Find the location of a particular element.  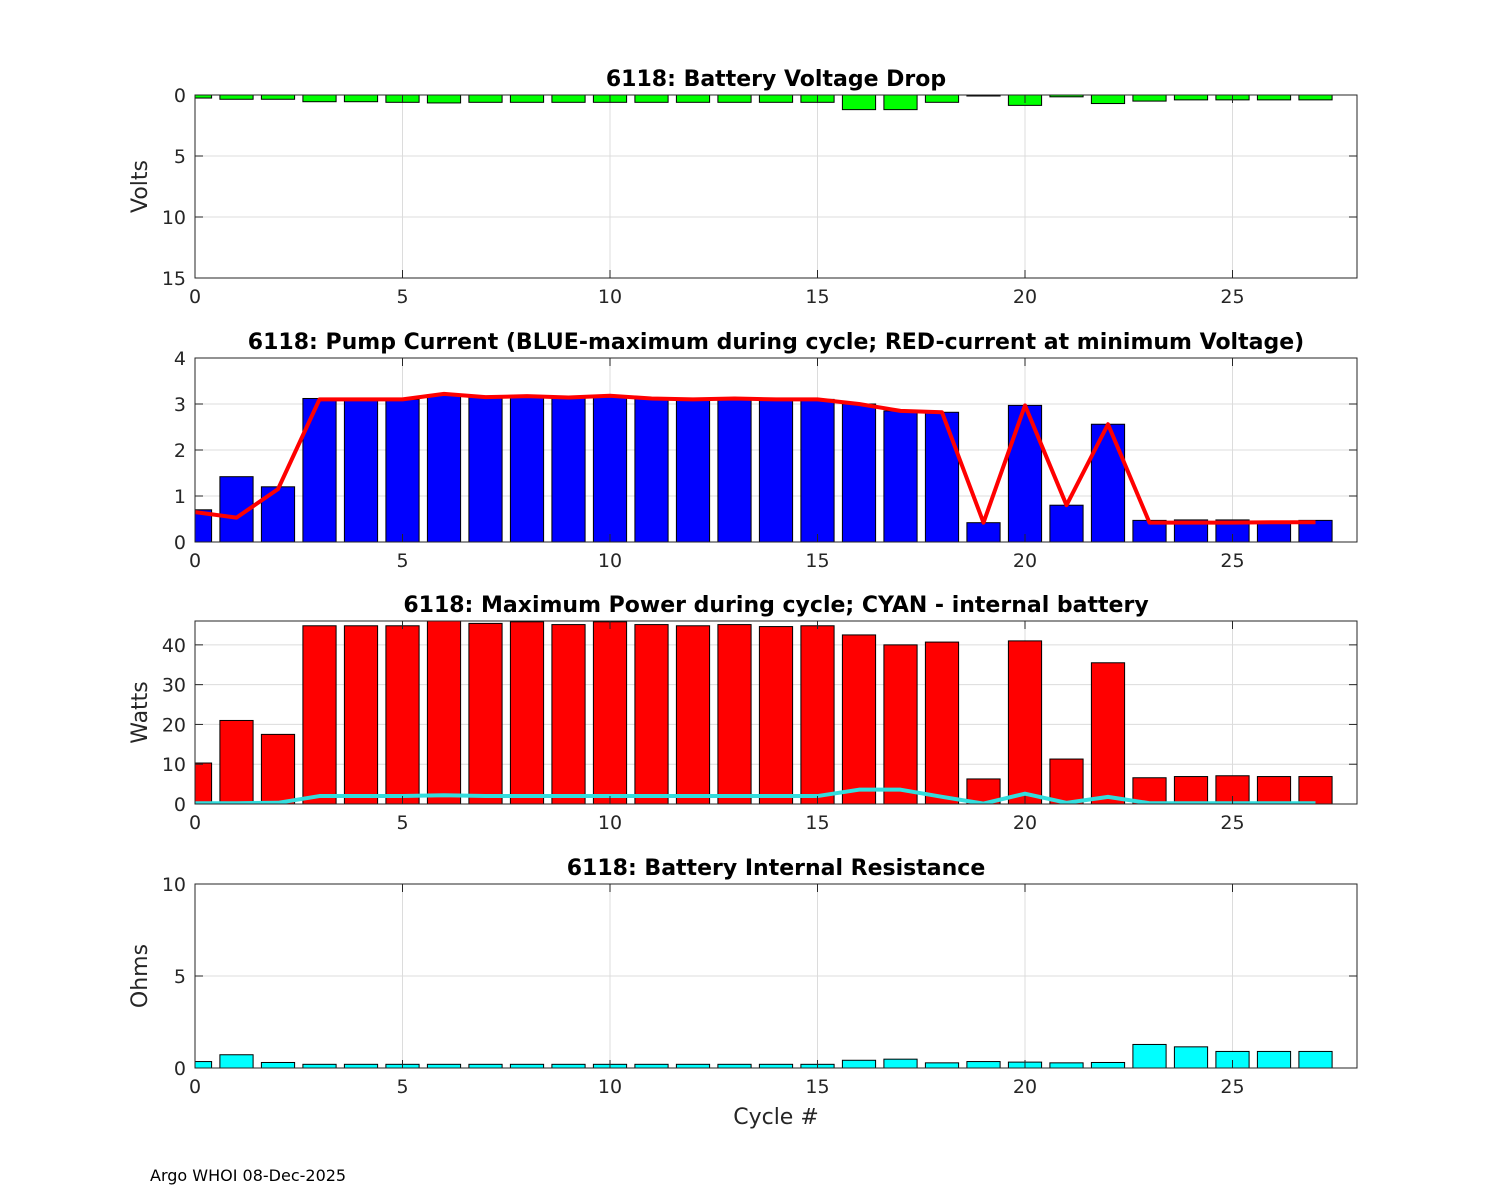

resistance-ytick-label: 0 is located at coordinates (180, 1069).